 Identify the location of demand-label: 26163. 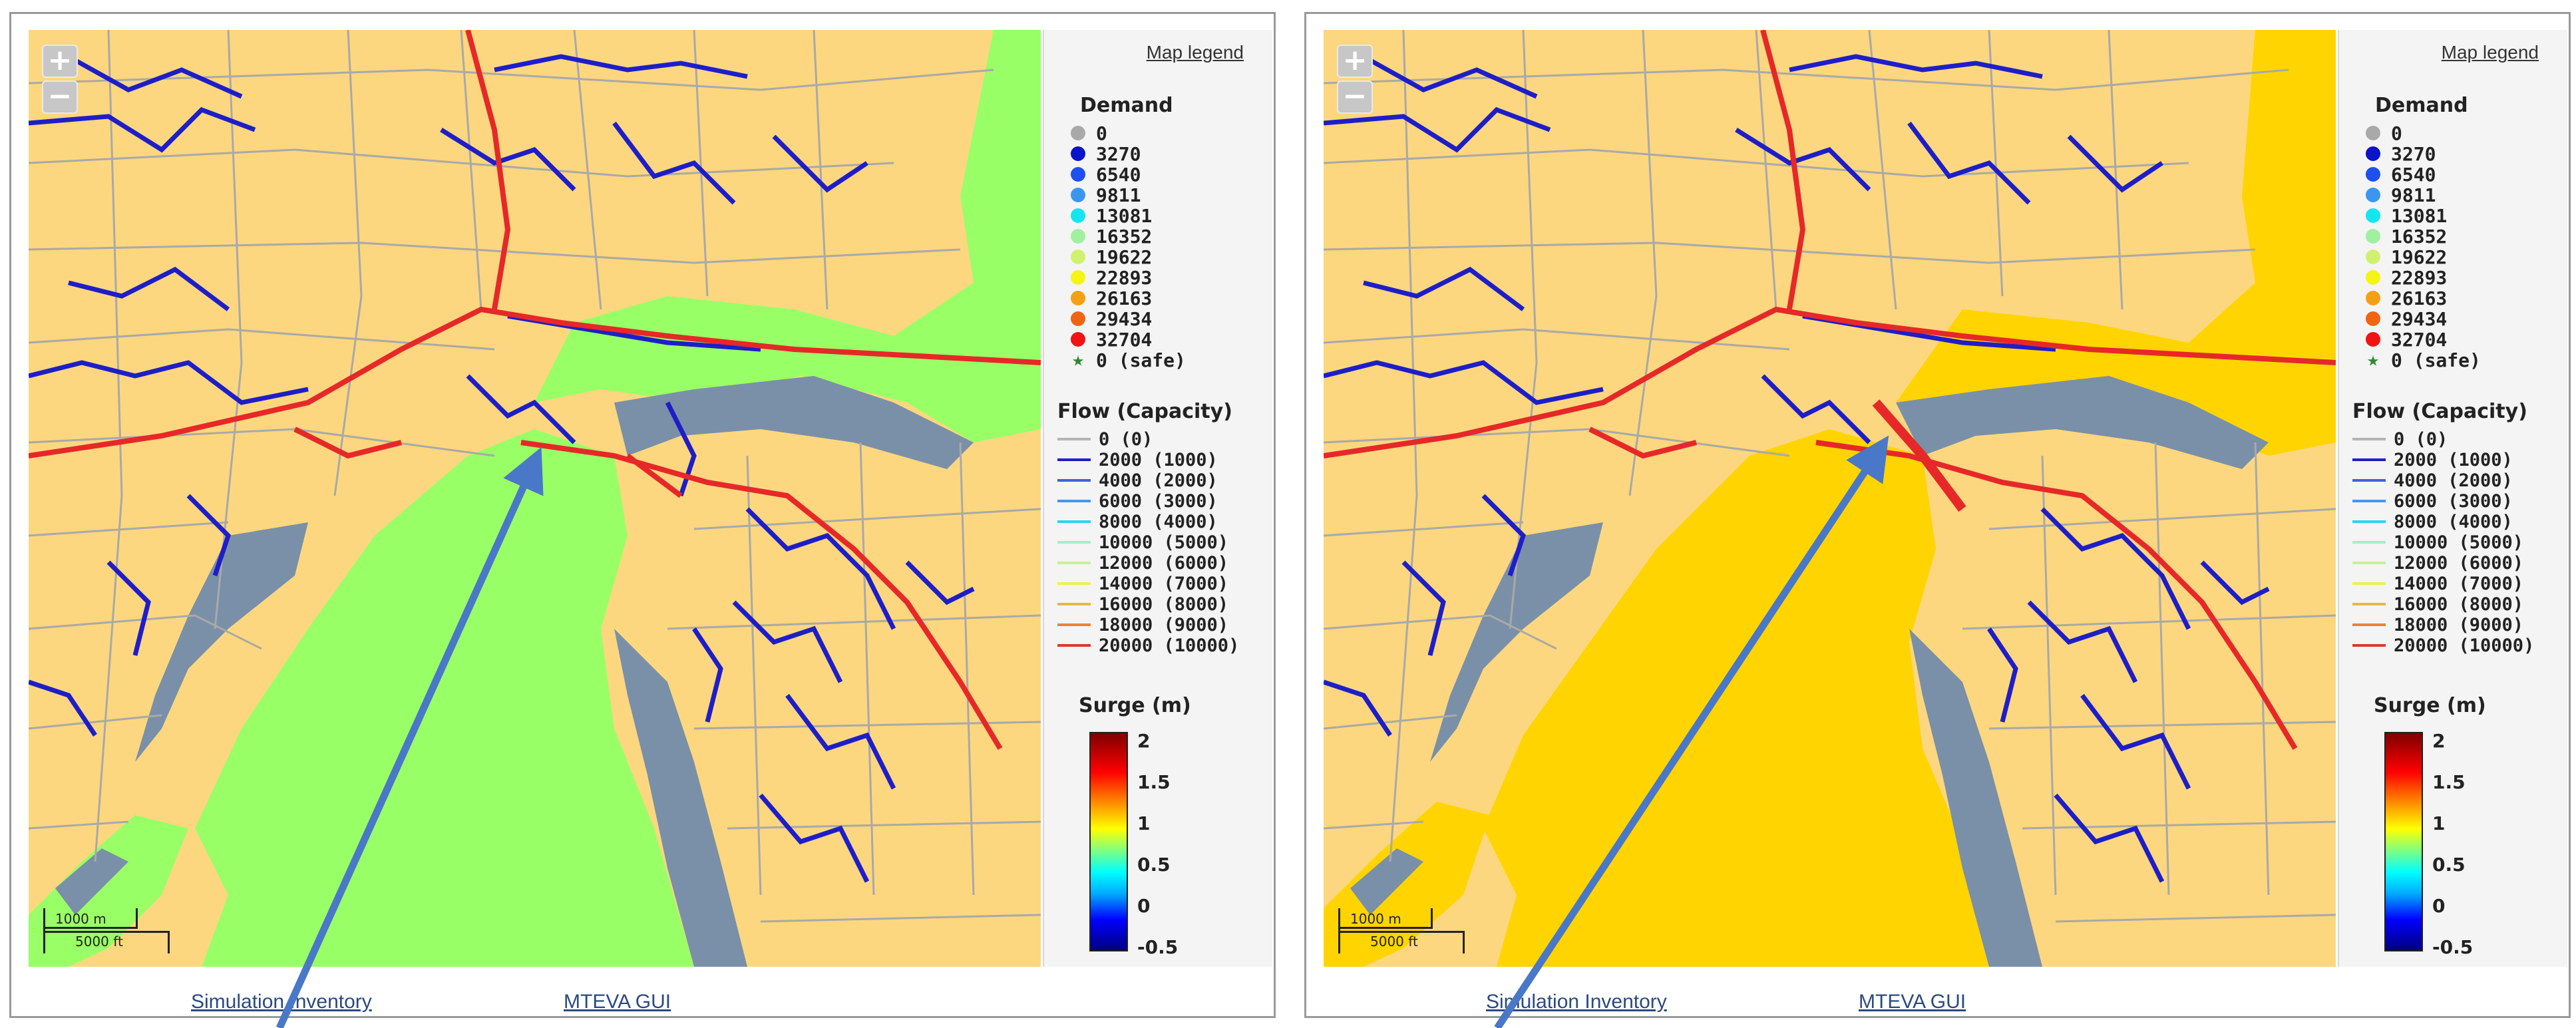
(2419, 298).